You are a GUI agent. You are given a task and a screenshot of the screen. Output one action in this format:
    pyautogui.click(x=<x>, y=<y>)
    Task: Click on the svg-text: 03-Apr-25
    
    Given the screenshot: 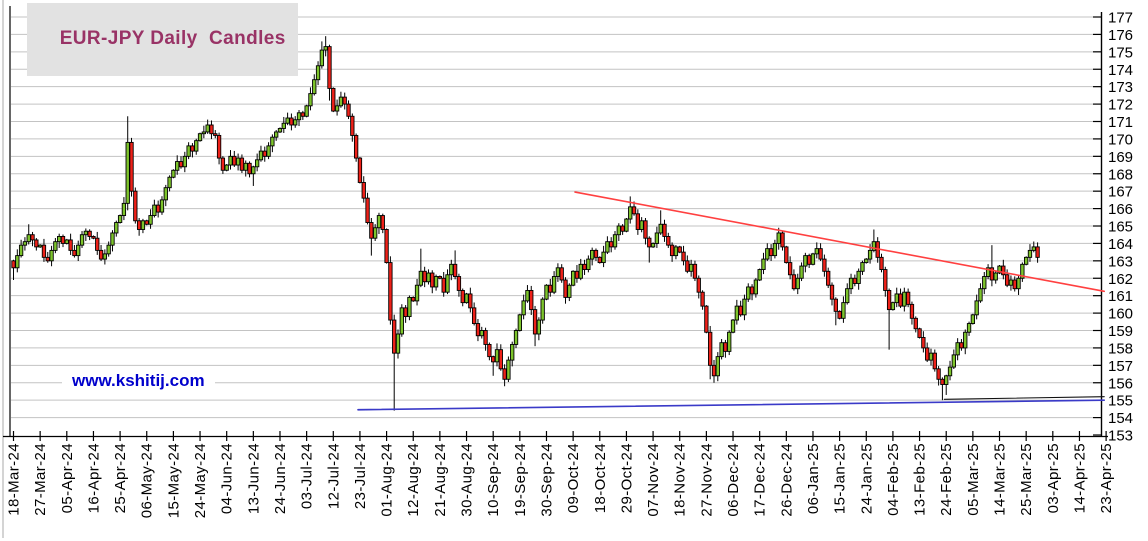 What is the action you would take?
    pyautogui.click(x=1053, y=478)
    